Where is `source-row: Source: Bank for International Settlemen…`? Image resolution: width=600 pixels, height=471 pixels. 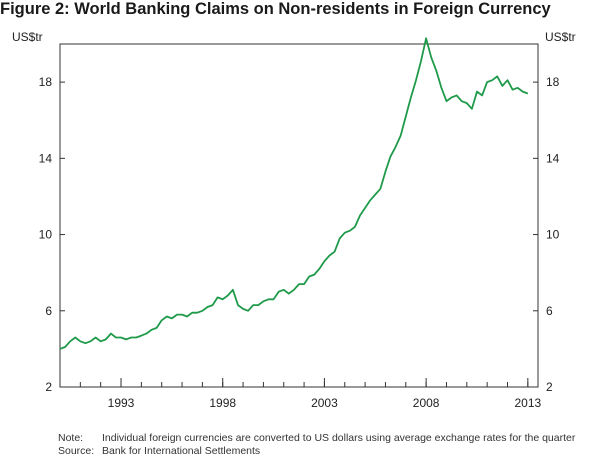 source-row: Source: Bank for International Settlemen… is located at coordinates (328, 451).